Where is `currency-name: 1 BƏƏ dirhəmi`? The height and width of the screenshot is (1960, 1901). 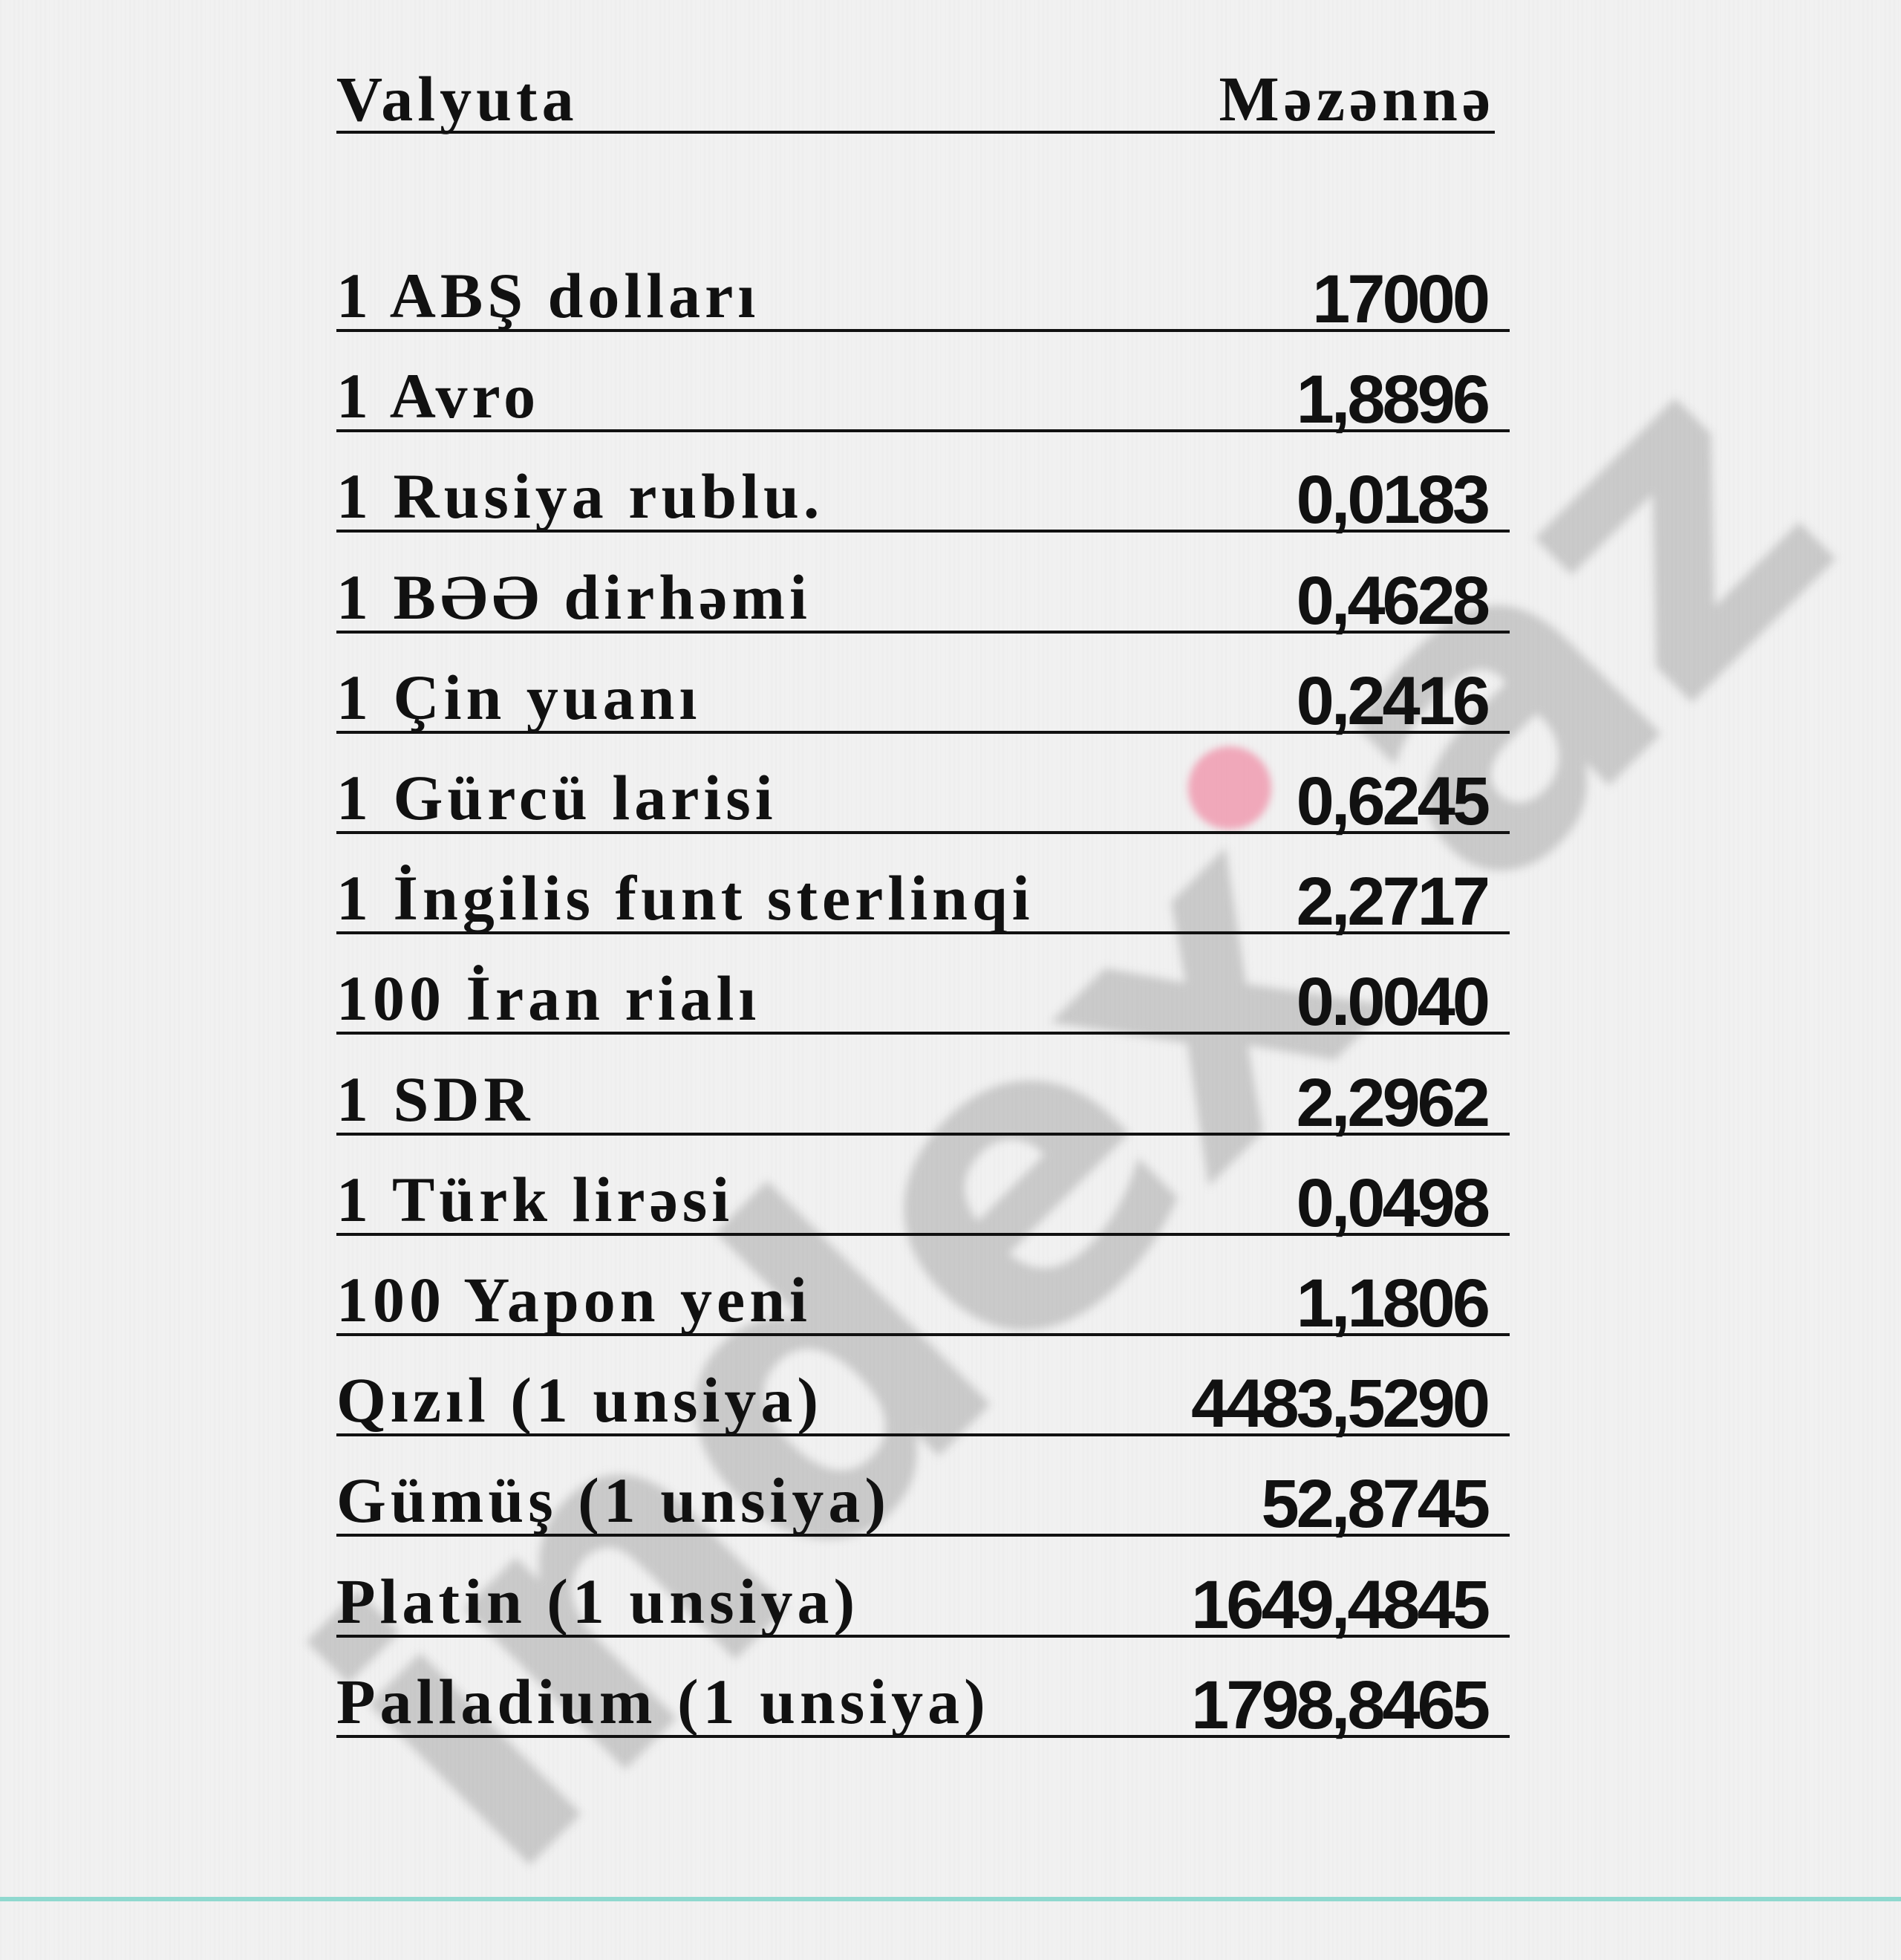
currency-name: 1 BƏƏ dirhəmi is located at coordinates (574, 597).